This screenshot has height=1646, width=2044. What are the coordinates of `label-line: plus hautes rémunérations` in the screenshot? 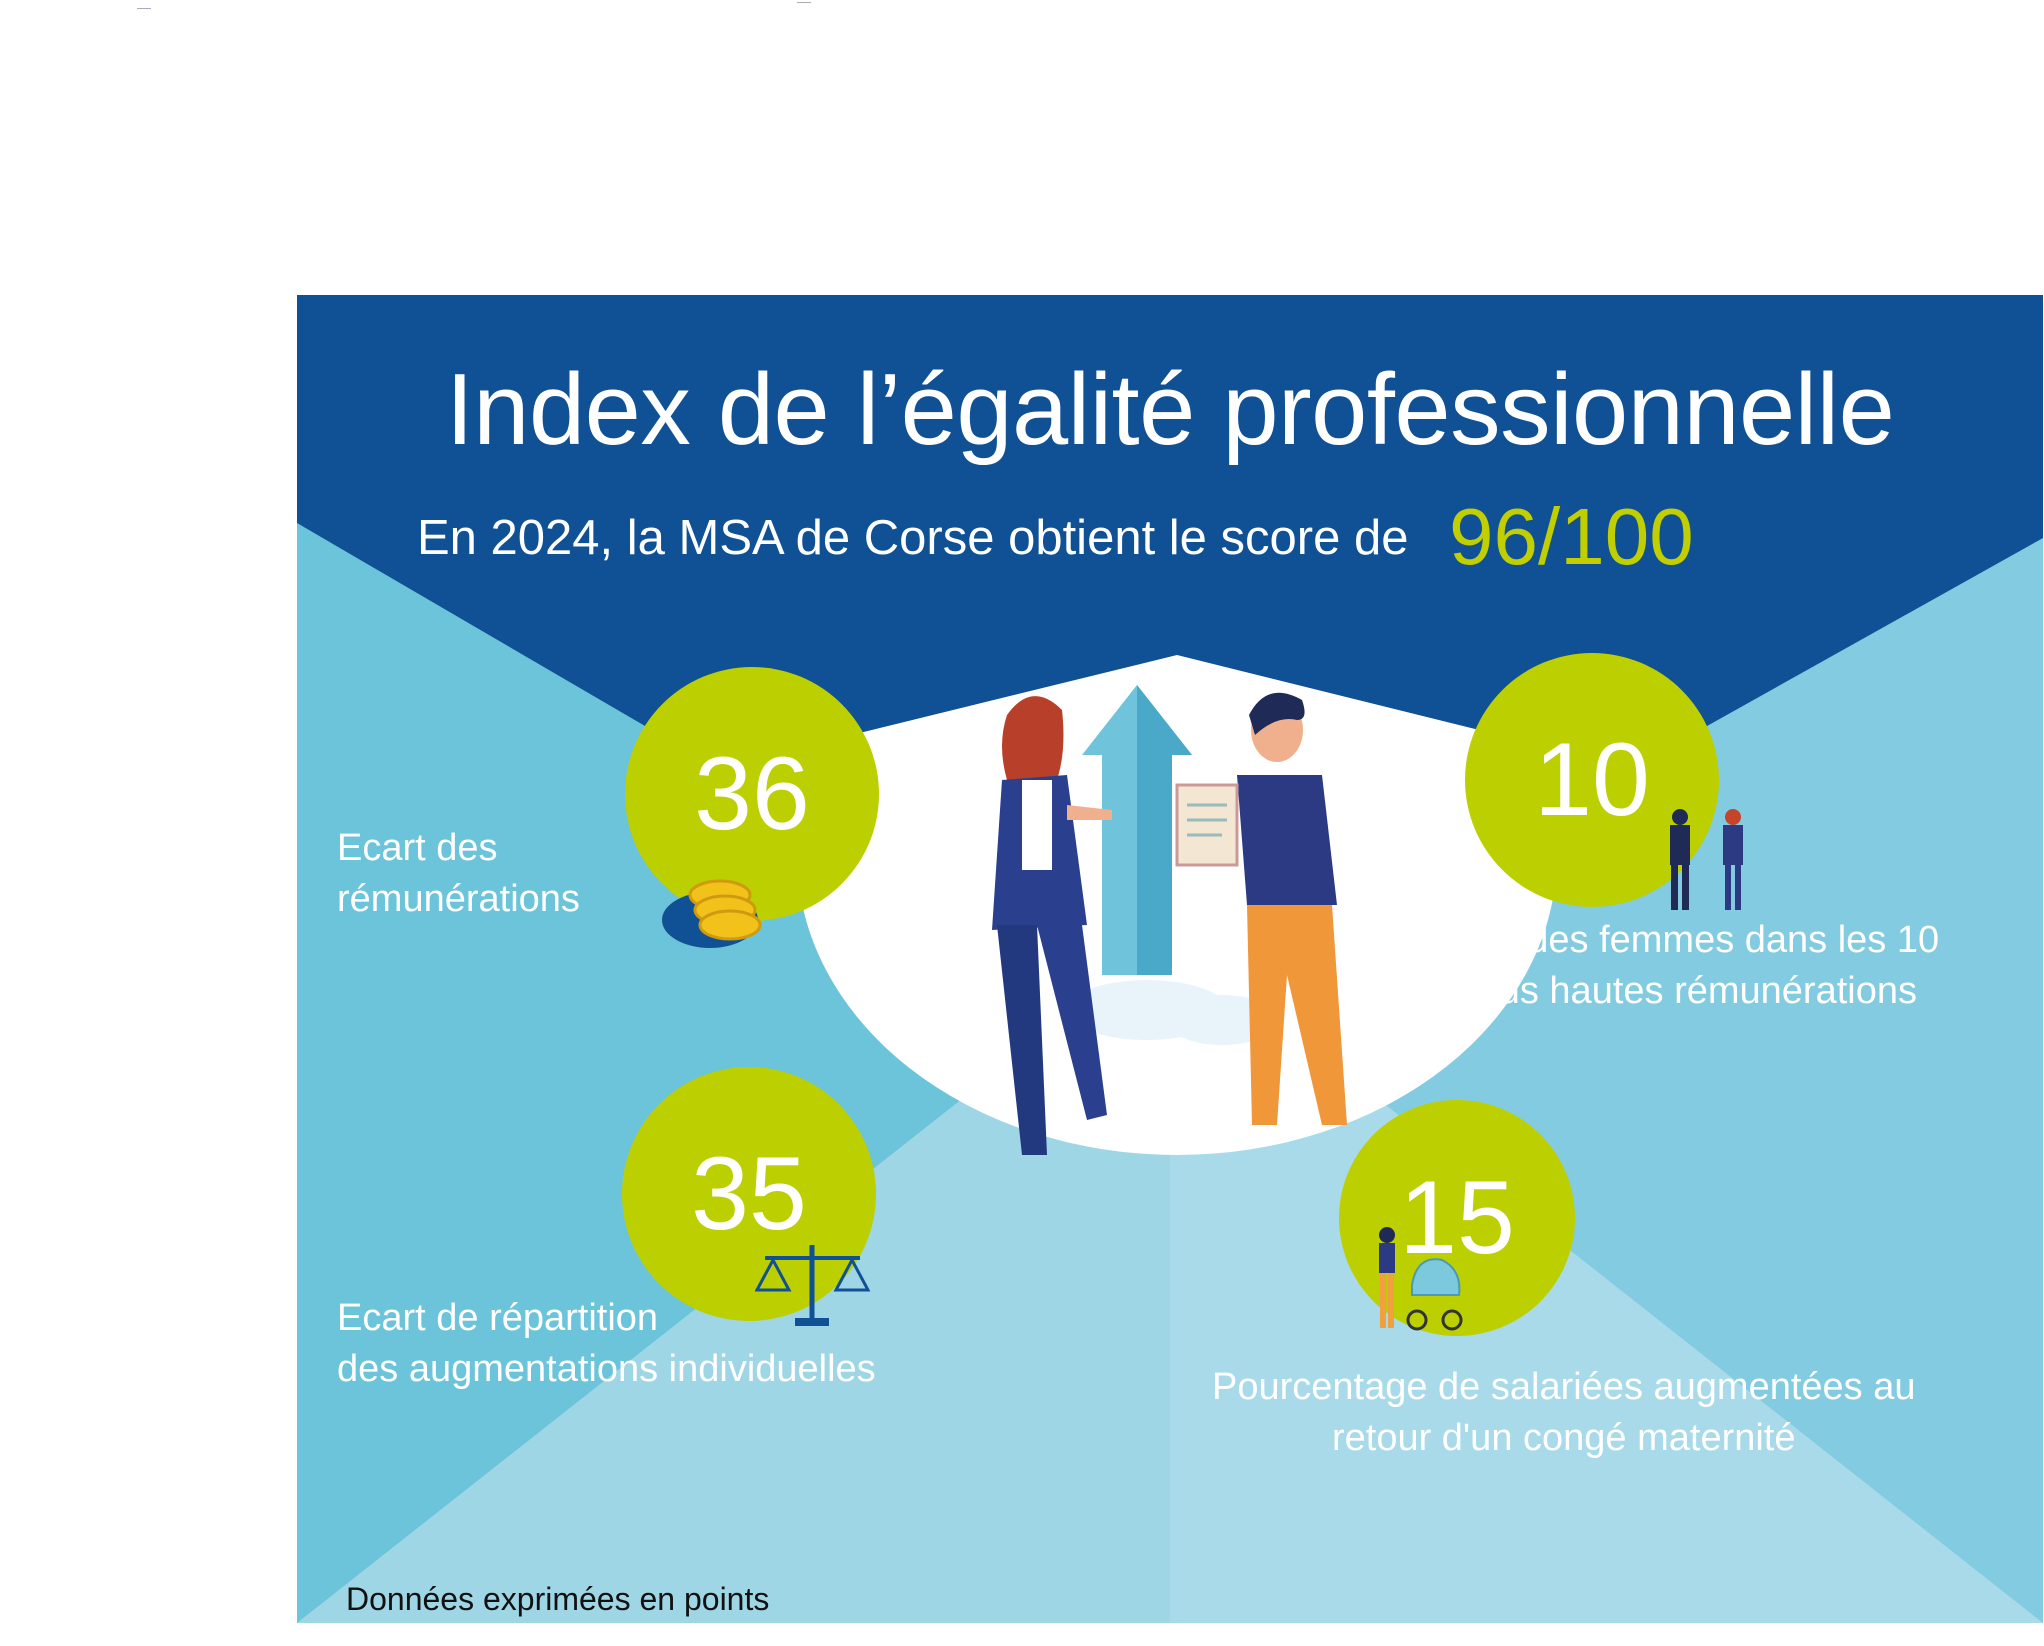 It's located at (1693, 991).